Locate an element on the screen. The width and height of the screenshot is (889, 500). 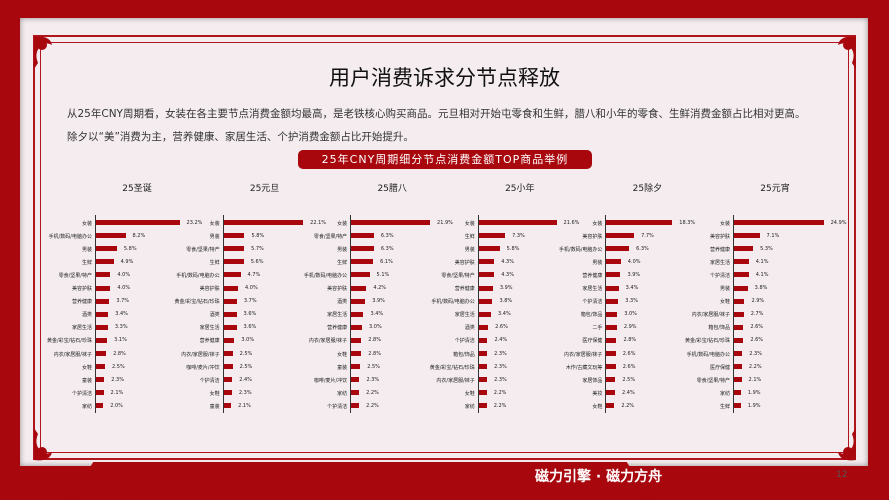
brand-logo: 磁力引擎 · 磁力方舟 is located at coordinates (599, 477).